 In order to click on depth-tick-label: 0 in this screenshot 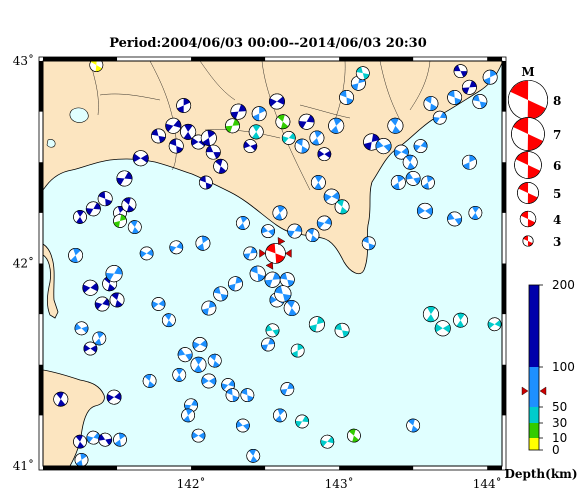, I will do `click(556, 450)`.